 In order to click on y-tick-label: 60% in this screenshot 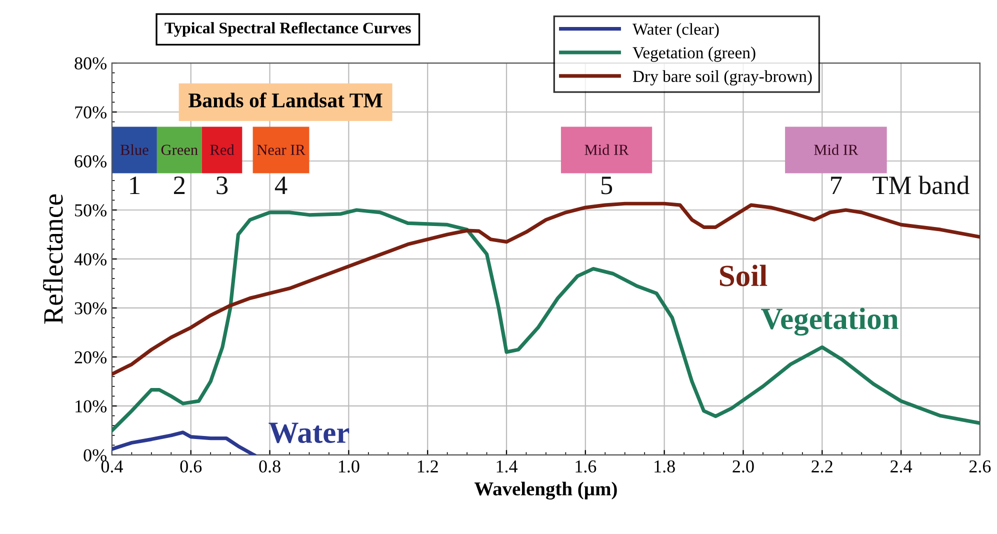, I will do `click(90, 161)`.